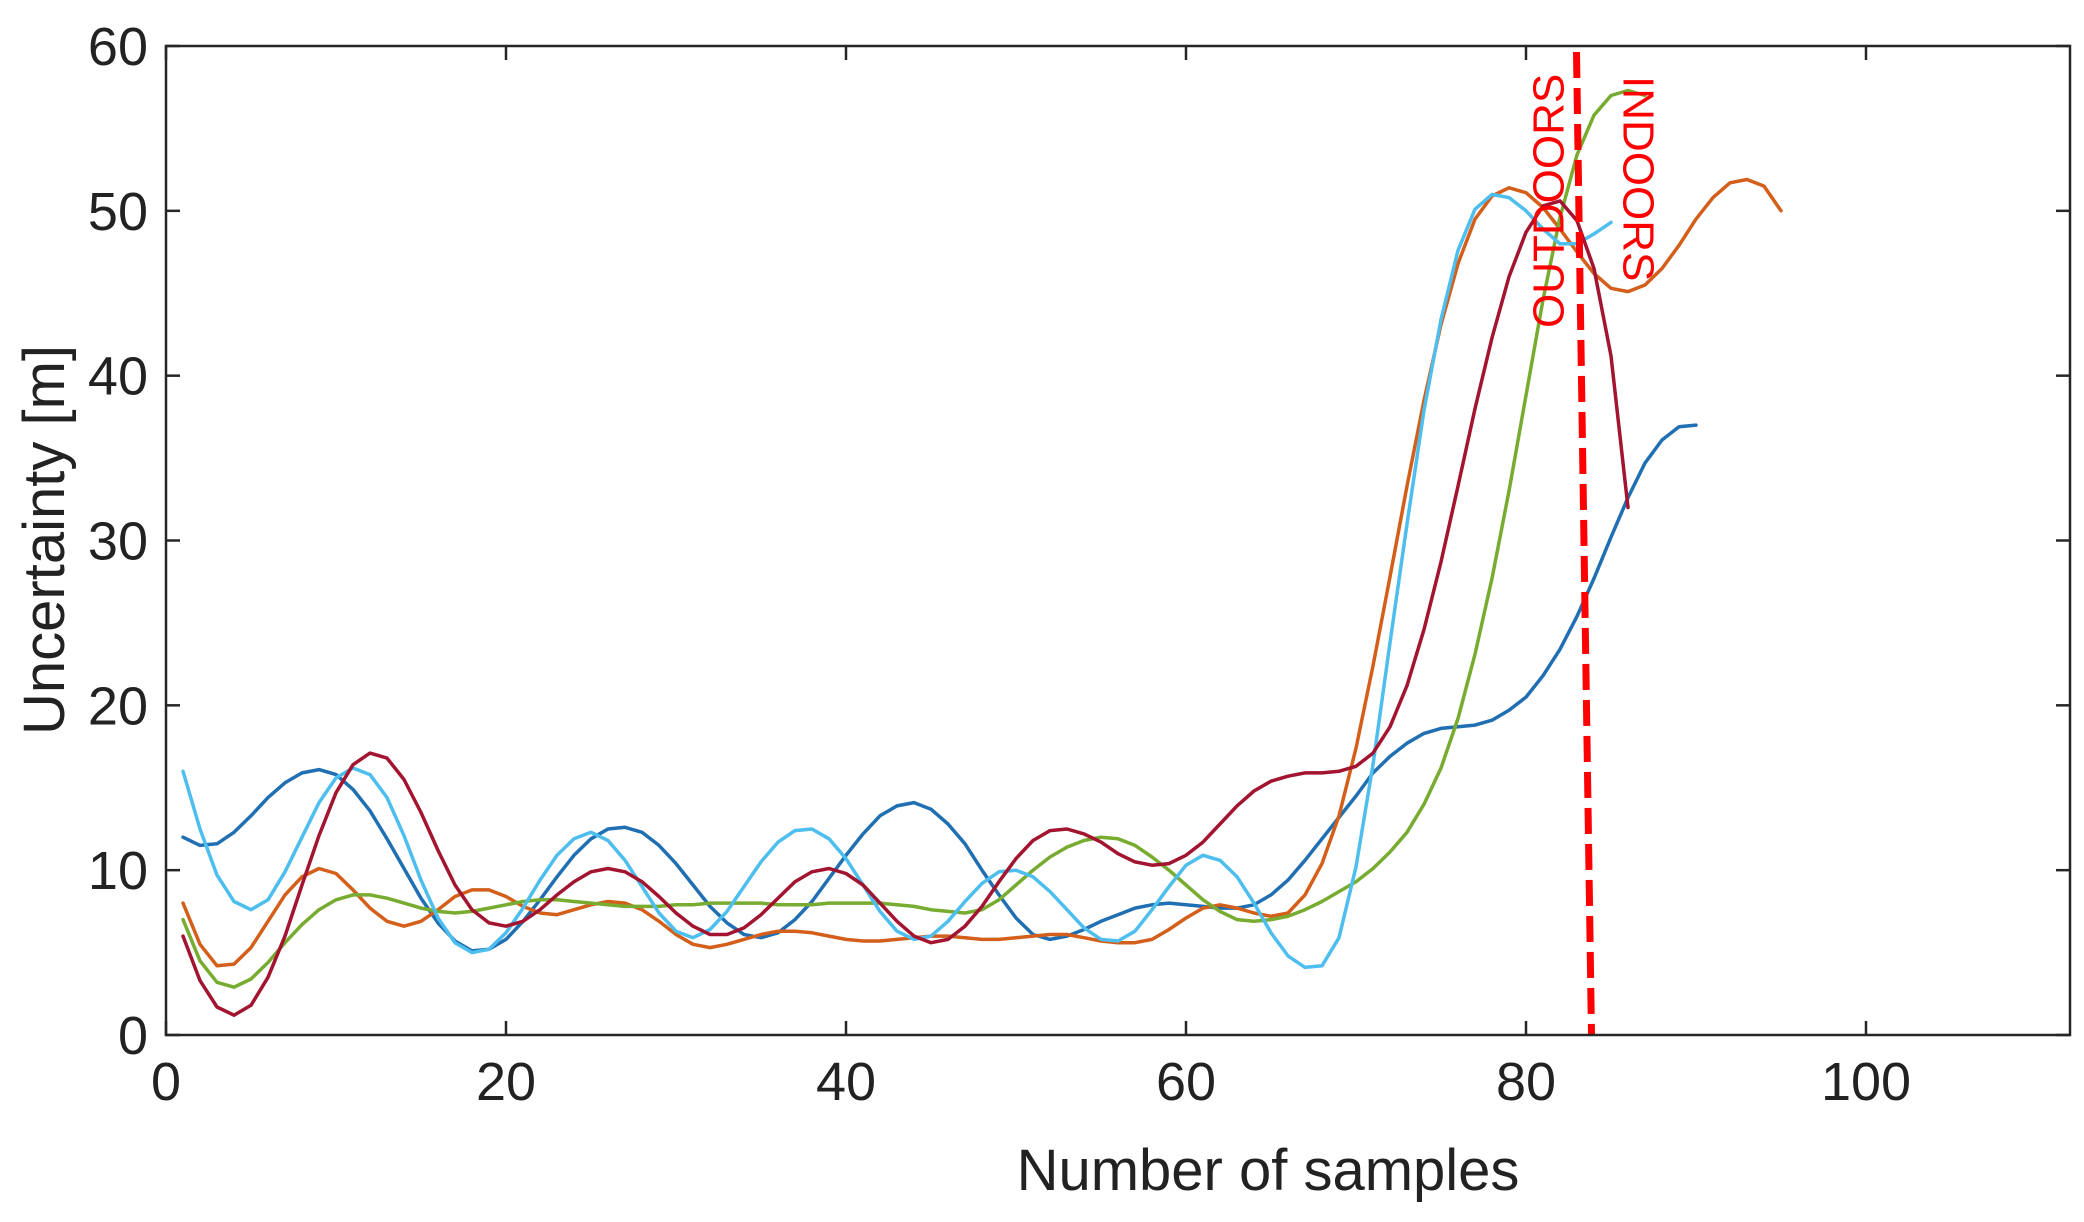  What do you see at coordinates (1866, 1082) in the screenshot?
I see `x-tick-label: 100` at bounding box center [1866, 1082].